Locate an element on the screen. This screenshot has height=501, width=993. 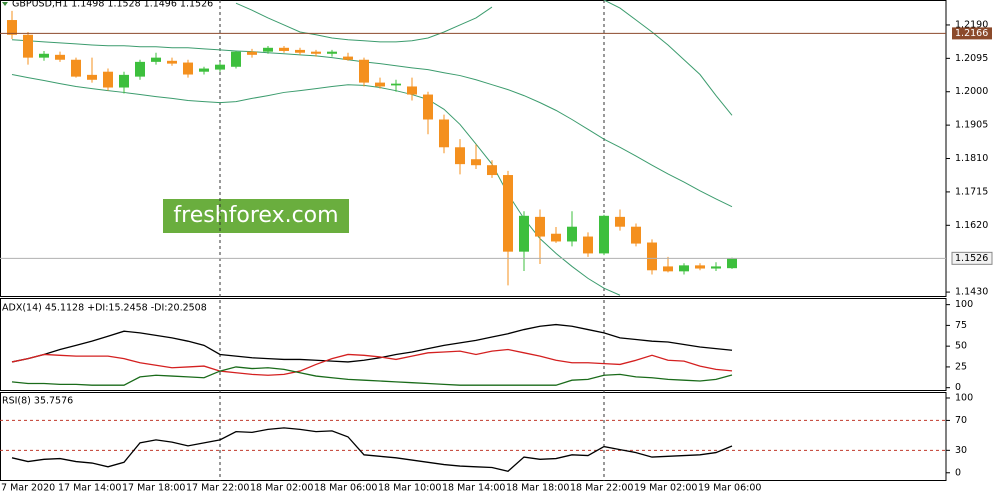
price-level-box is located at coordinates (972, 33).